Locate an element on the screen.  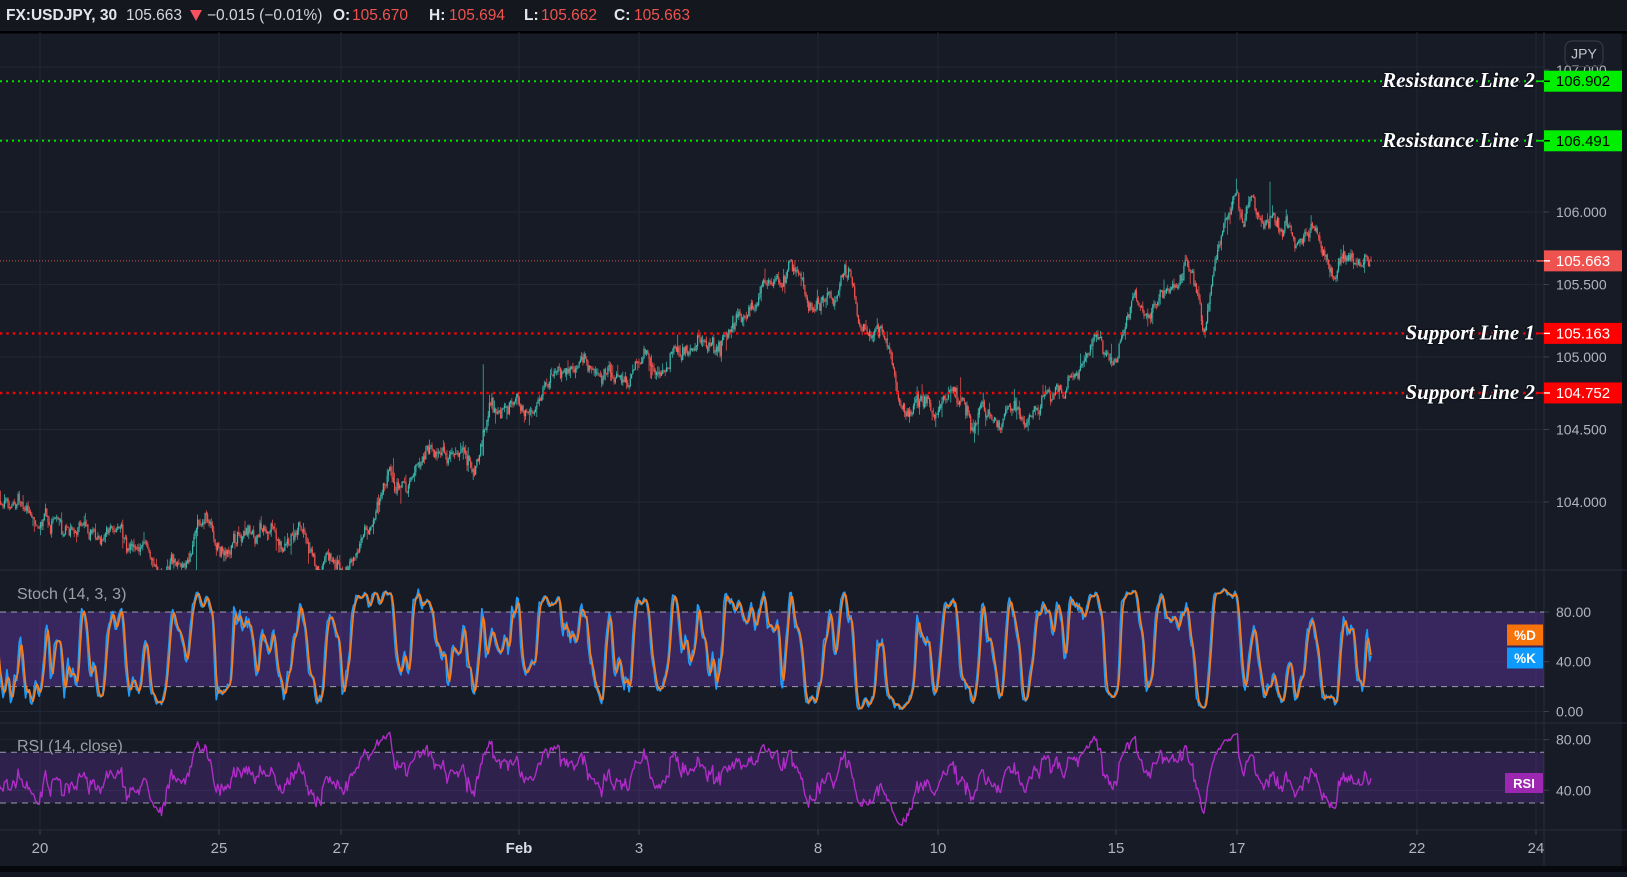
svg-text: C: is located at coordinates (622, 15).